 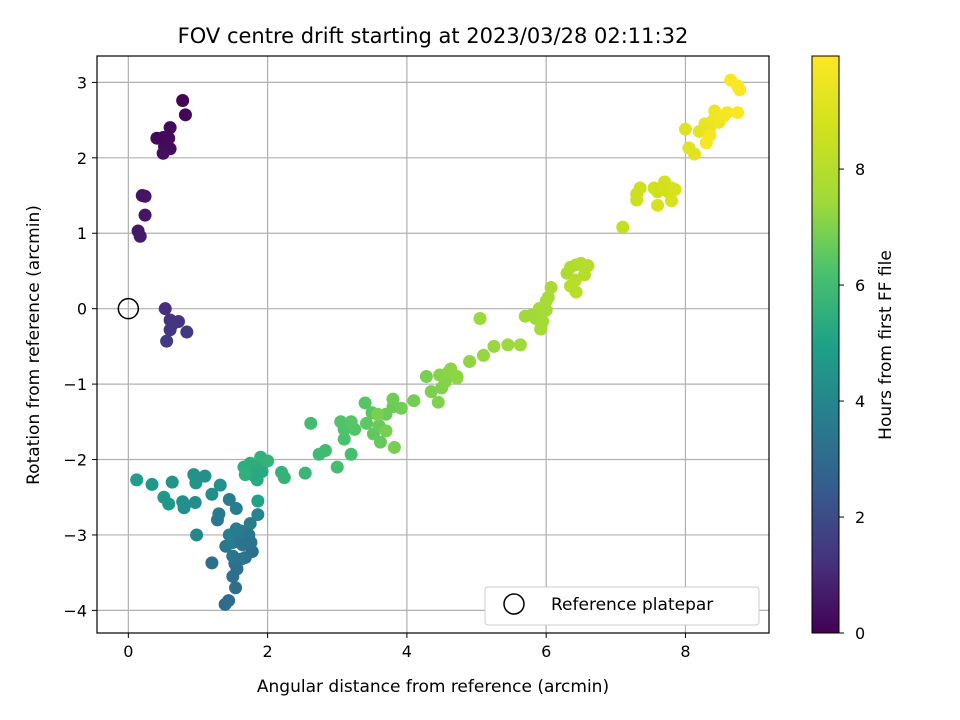 I want to click on legend-reference-marker, so click(x=514, y=604).